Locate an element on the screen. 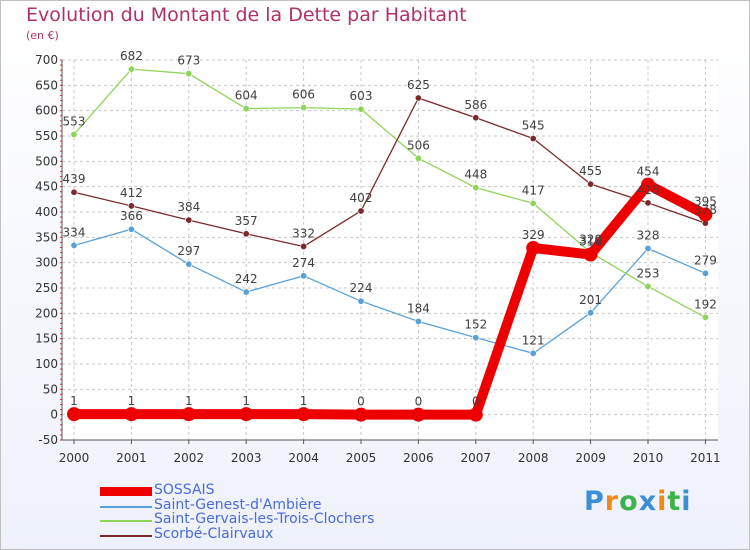  data-label: 417 is located at coordinates (533, 190).